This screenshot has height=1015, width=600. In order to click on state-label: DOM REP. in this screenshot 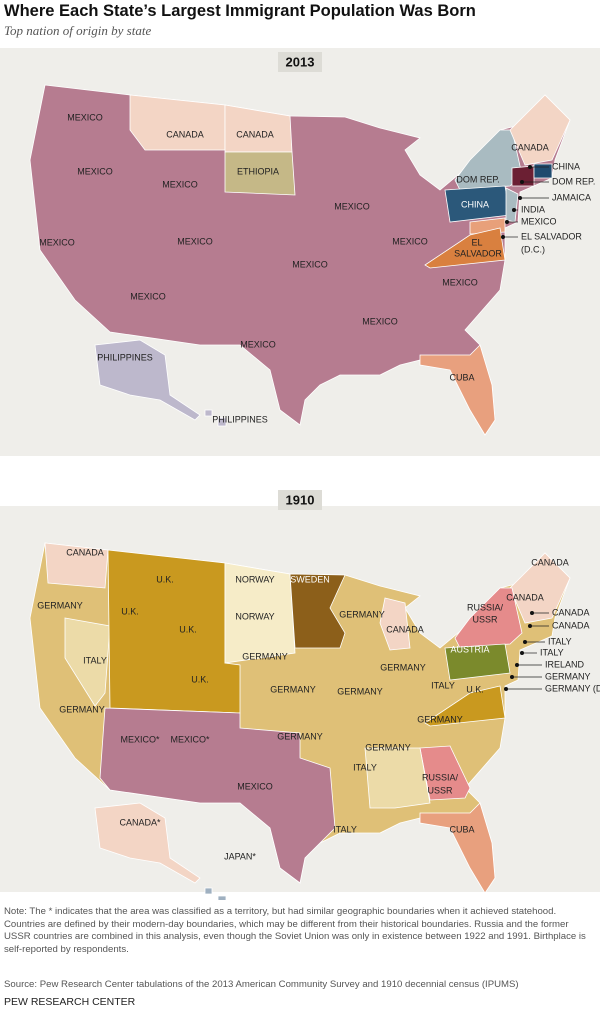, I will do `click(573, 181)`.